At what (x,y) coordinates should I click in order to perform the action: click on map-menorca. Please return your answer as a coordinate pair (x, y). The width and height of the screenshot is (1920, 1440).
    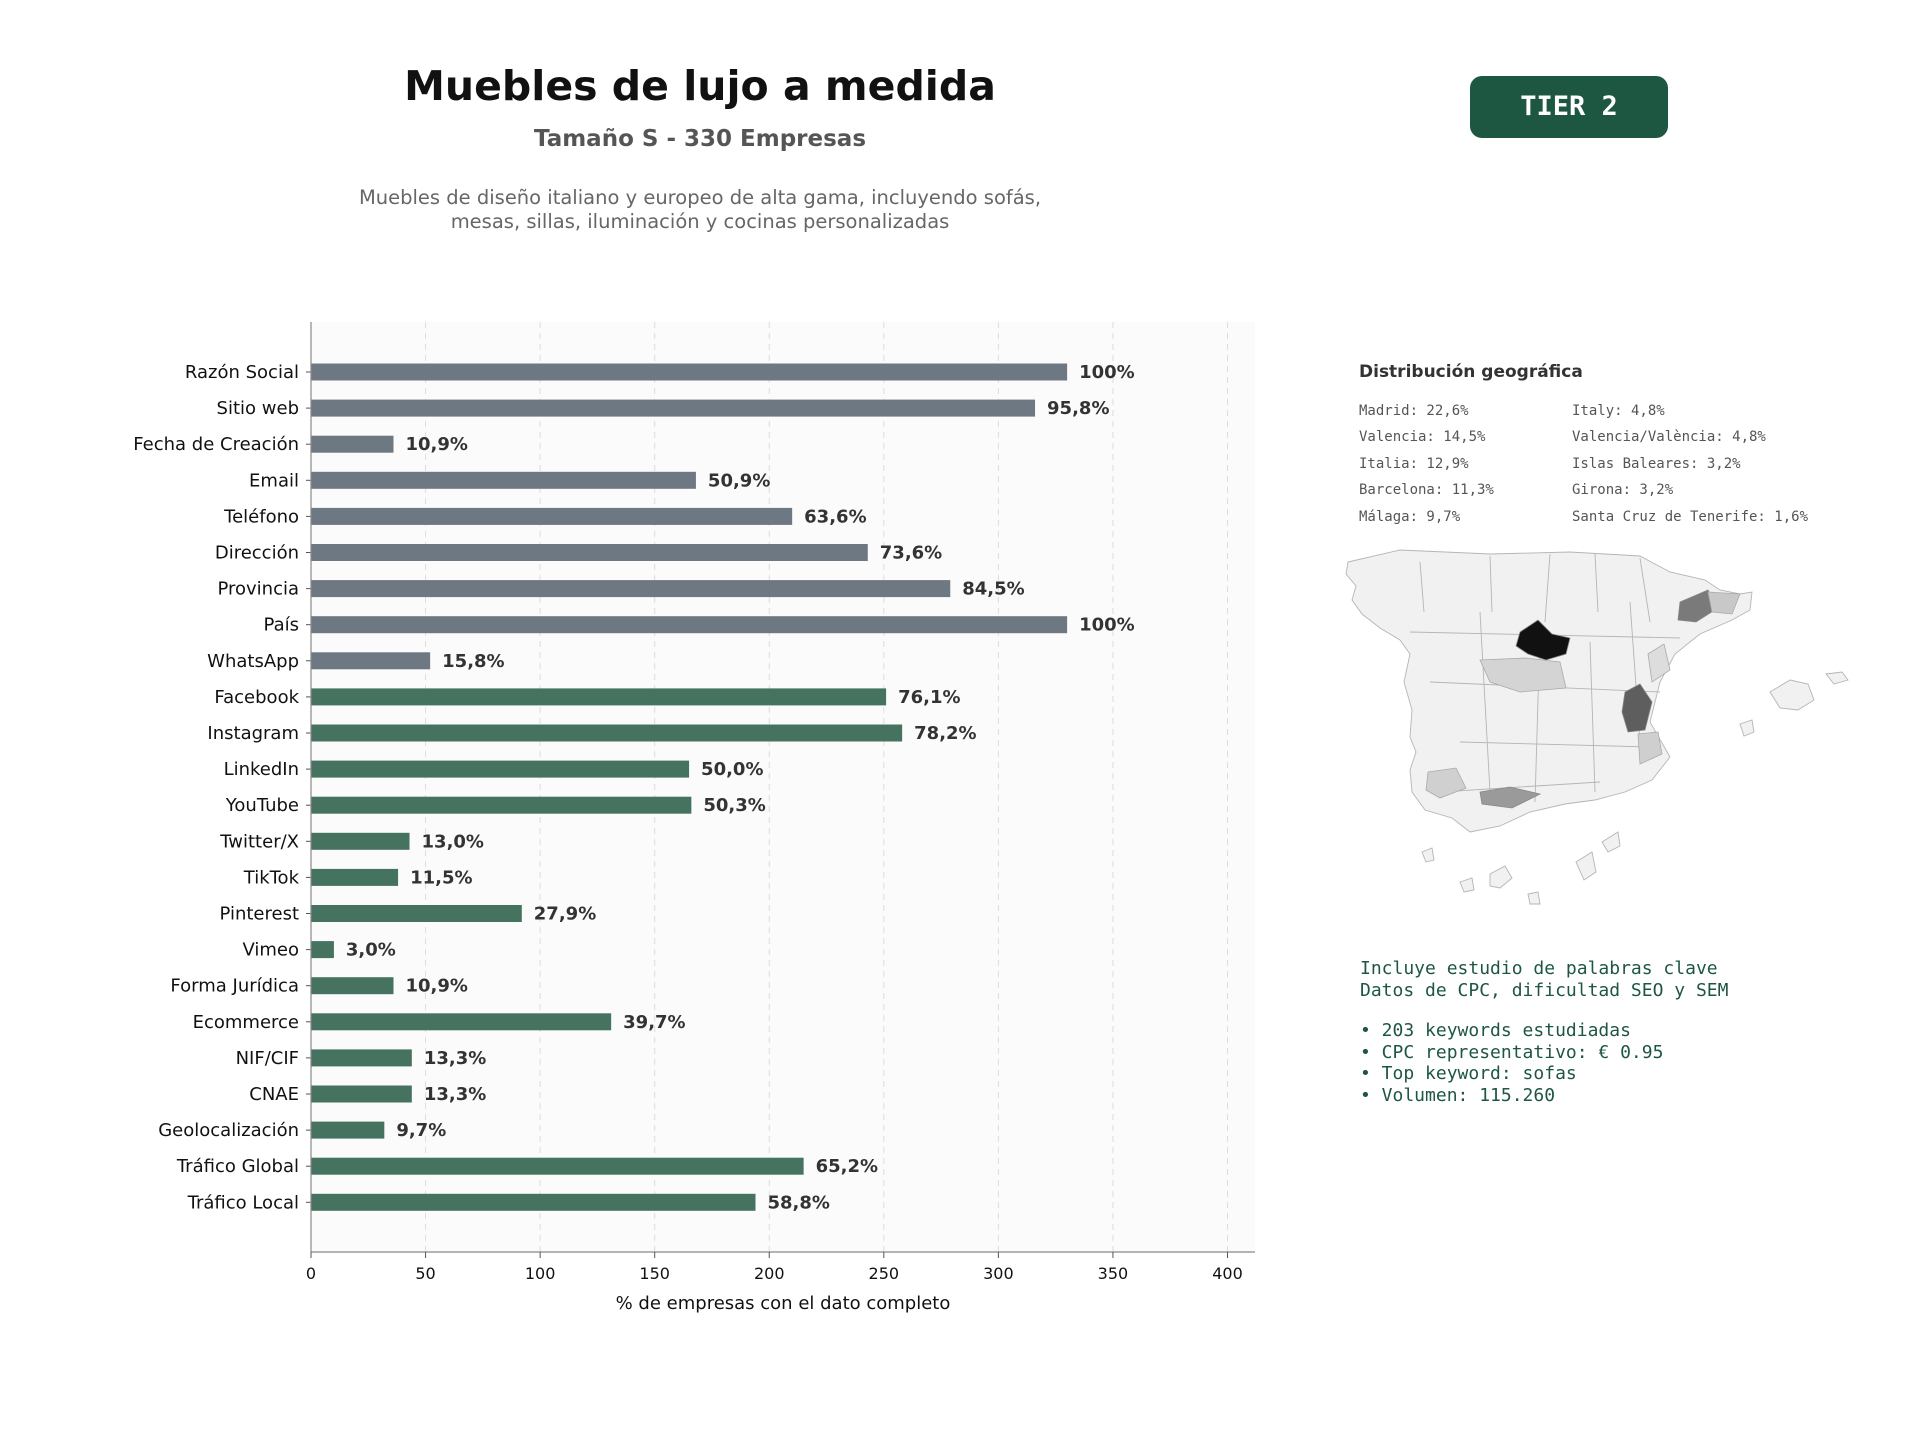
    Looking at the image, I should click on (1837, 678).